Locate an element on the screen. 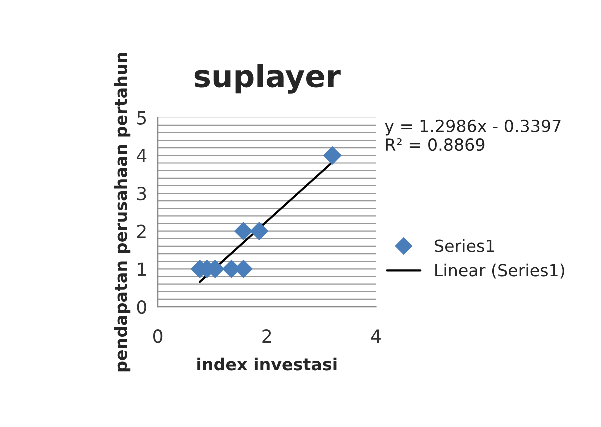 The height and width of the screenshot is (427, 601). text: y = 1.2986x - 0.3397 R² = 0.8869 is located at coordinates (473, 136).